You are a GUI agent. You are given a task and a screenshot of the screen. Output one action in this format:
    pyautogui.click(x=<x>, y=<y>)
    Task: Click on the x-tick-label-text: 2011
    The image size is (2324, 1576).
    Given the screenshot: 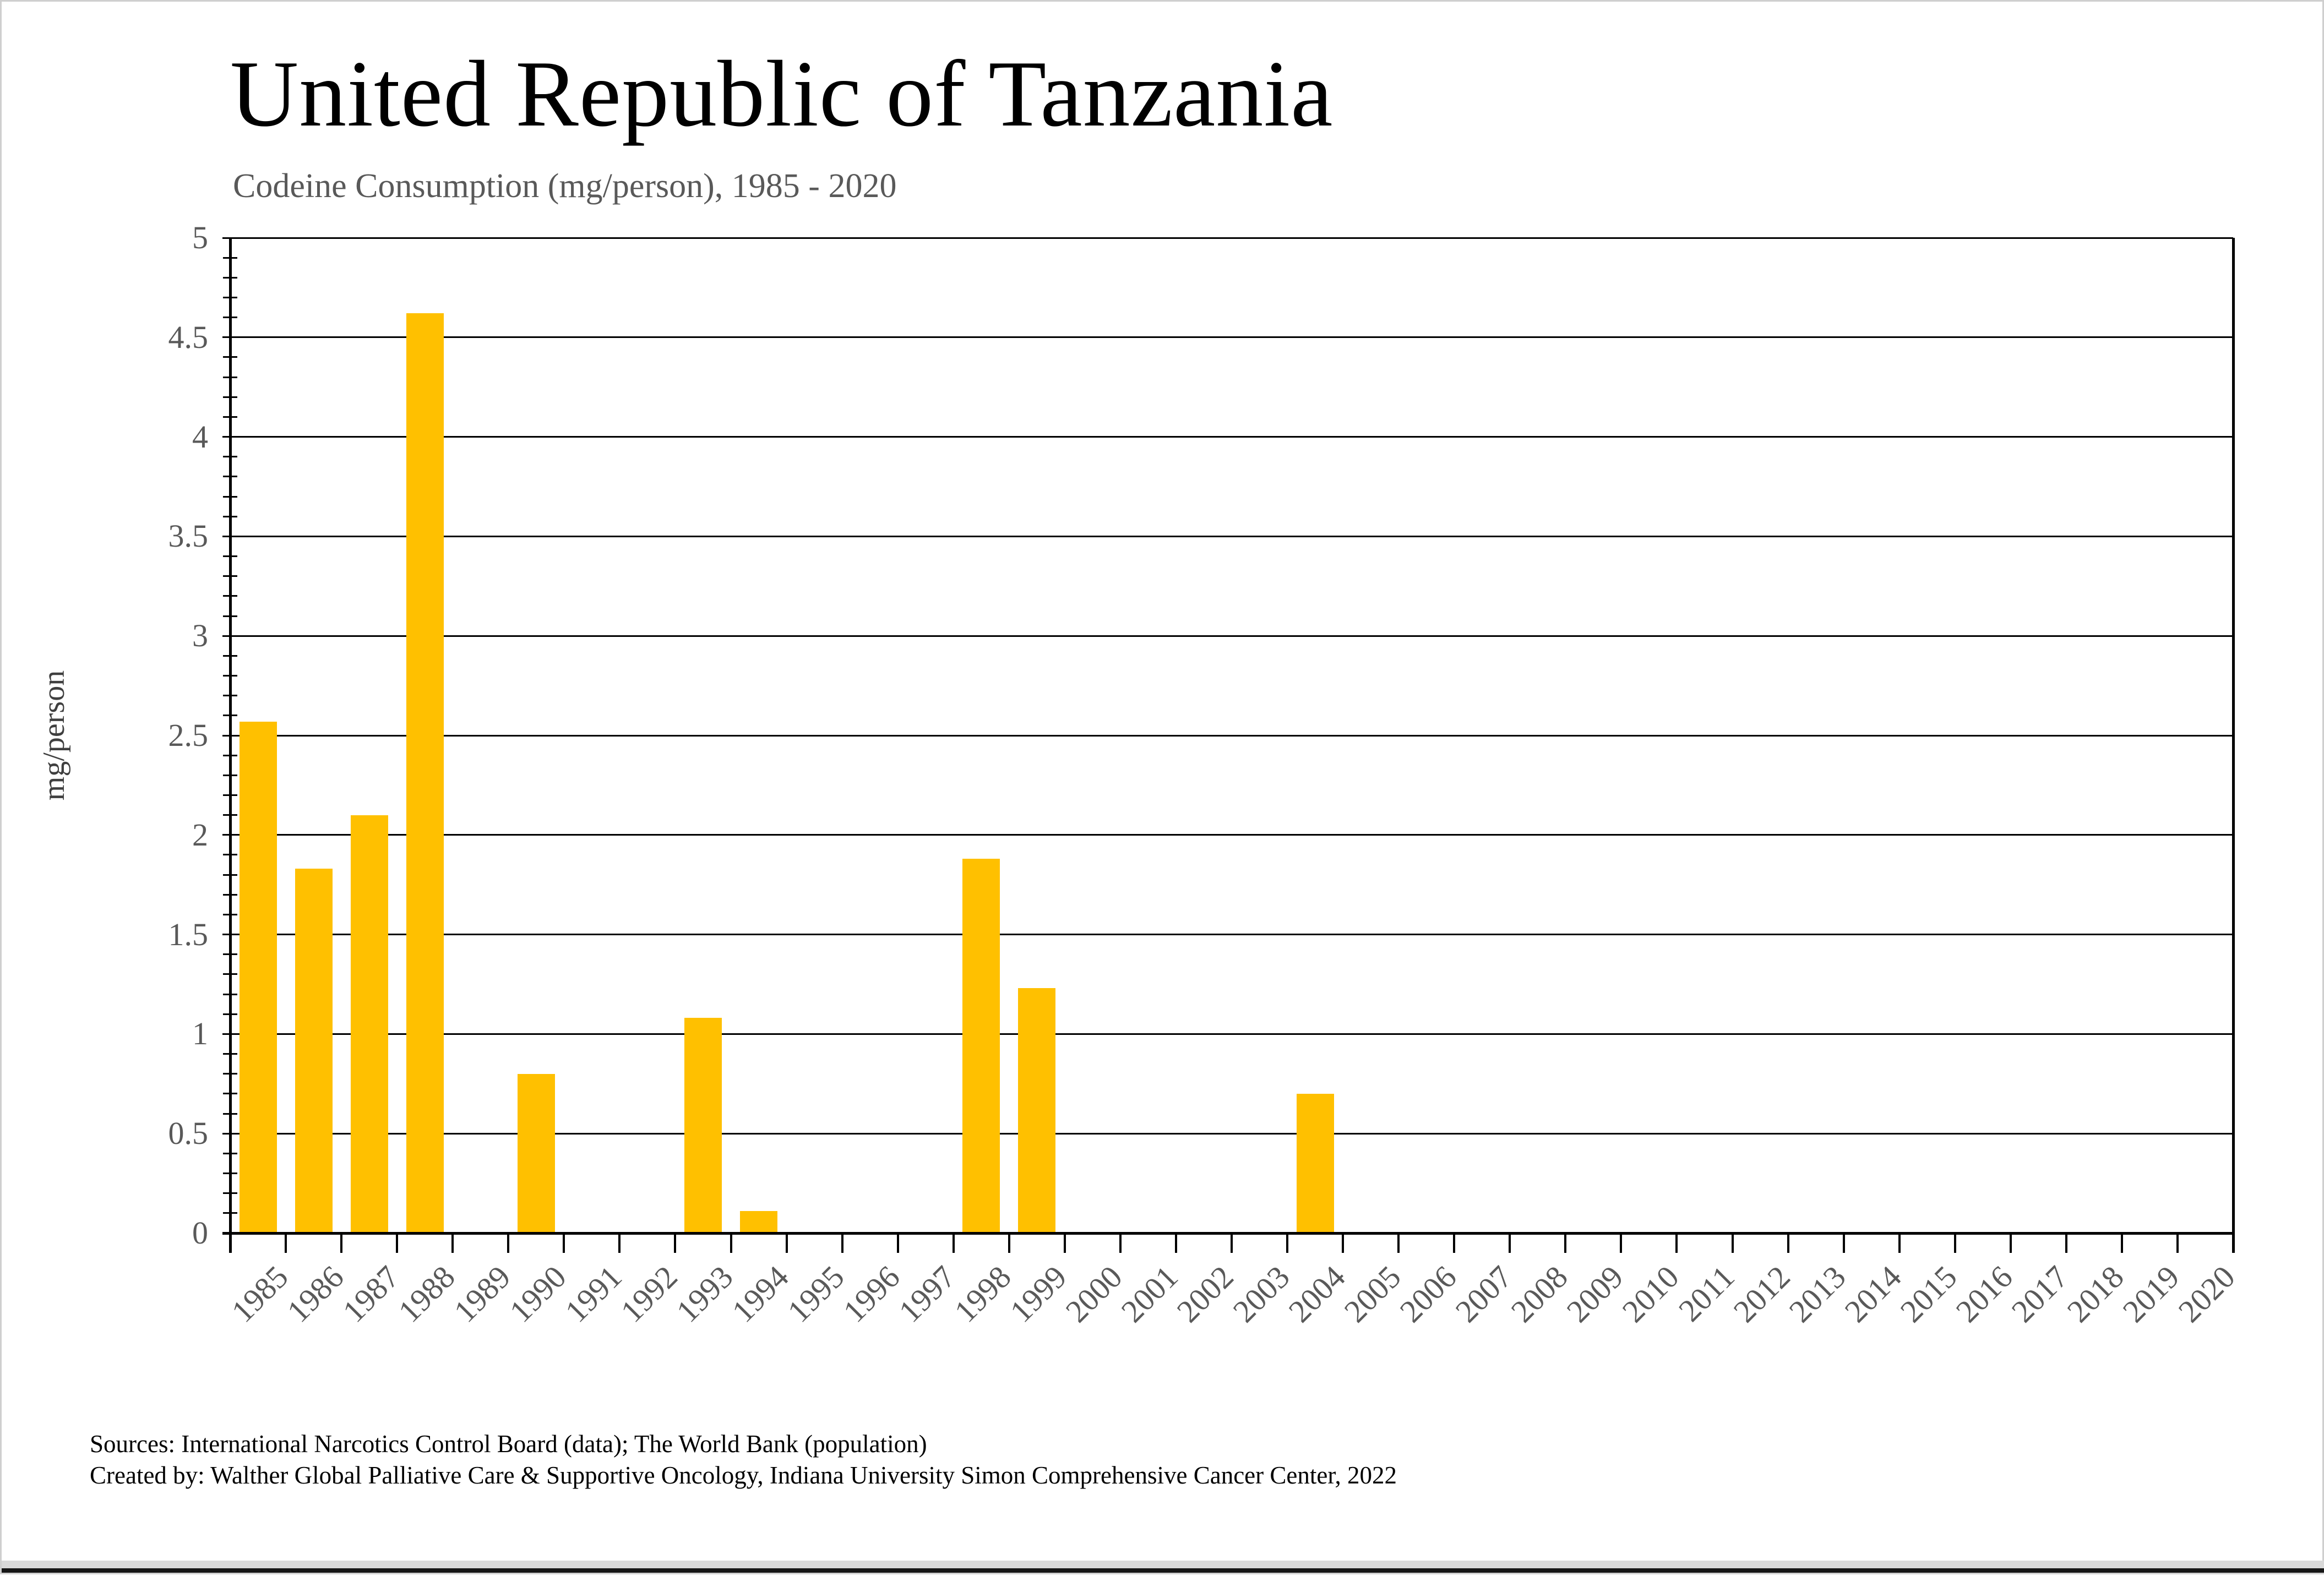 What is the action you would take?
    pyautogui.click(x=1706, y=1293)
    